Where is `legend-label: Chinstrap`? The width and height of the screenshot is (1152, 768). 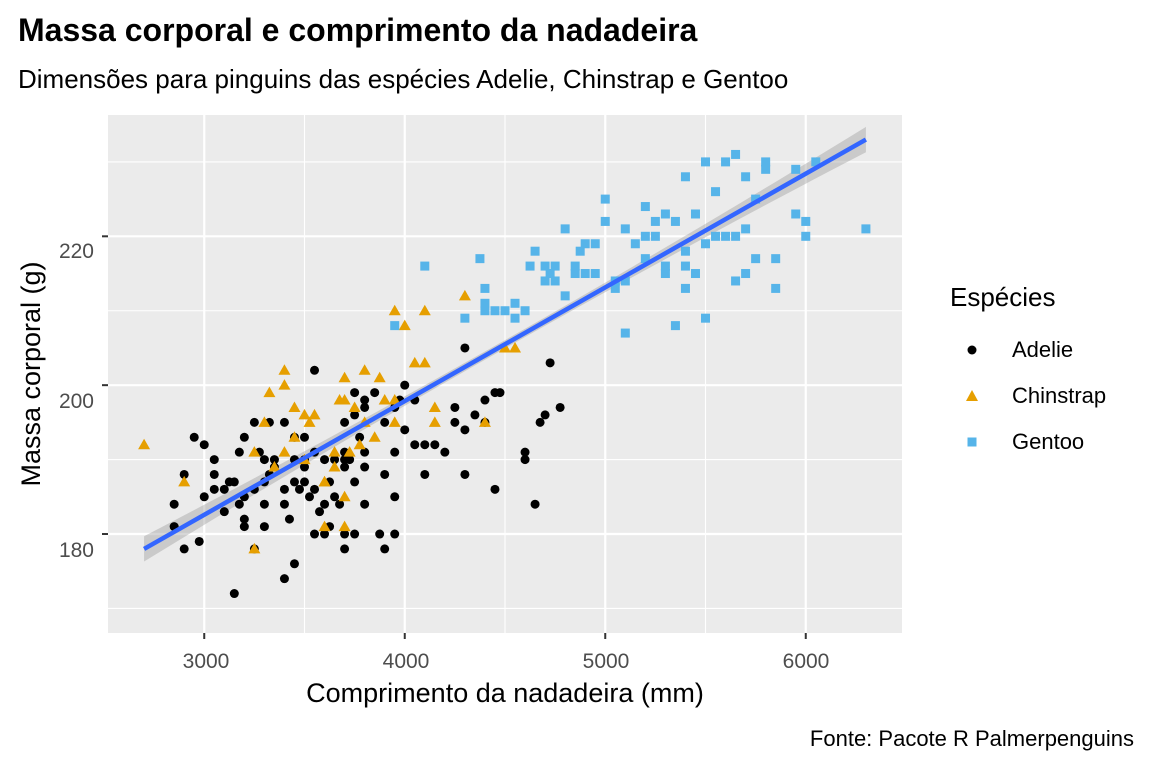 legend-label: Chinstrap is located at coordinates (1059, 395).